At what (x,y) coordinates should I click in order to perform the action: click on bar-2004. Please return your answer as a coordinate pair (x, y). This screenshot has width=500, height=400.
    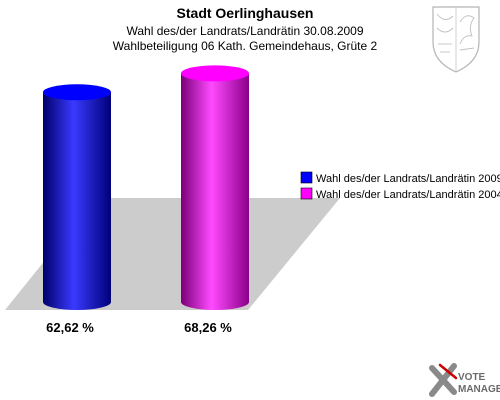
    Looking at the image, I should click on (215, 187).